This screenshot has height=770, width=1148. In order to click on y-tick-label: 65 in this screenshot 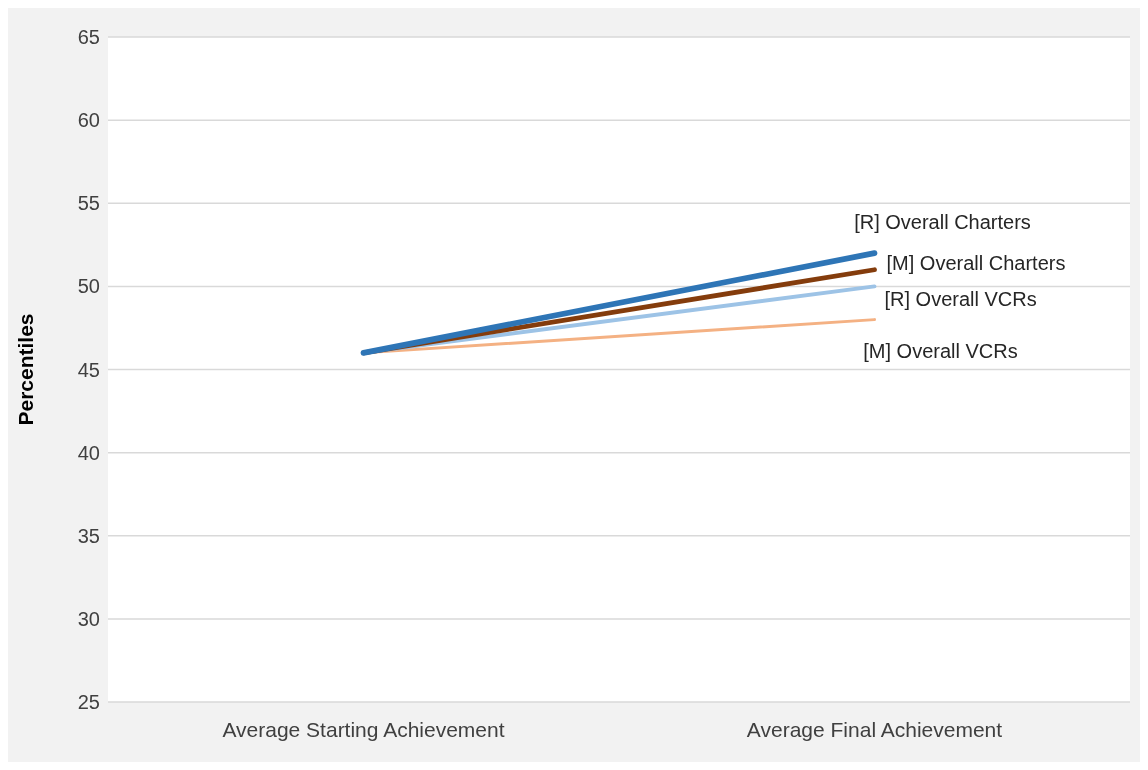, I will do `click(88, 37)`.